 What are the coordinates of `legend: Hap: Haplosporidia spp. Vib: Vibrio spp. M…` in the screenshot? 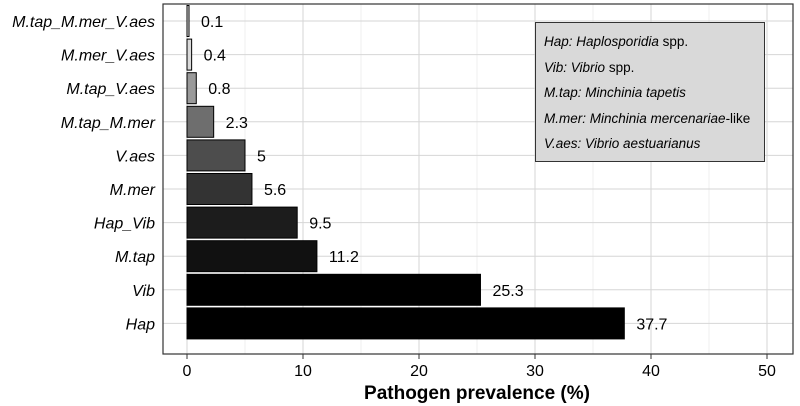 It's located at (650, 92).